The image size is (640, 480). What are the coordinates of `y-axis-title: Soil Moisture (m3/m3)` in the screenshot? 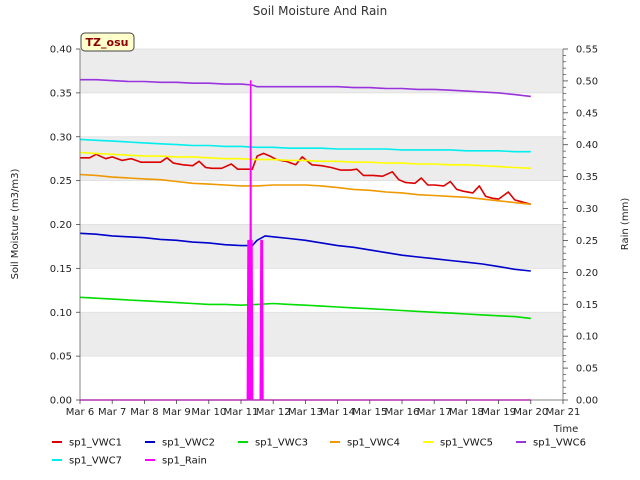 It's located at (15, 224).